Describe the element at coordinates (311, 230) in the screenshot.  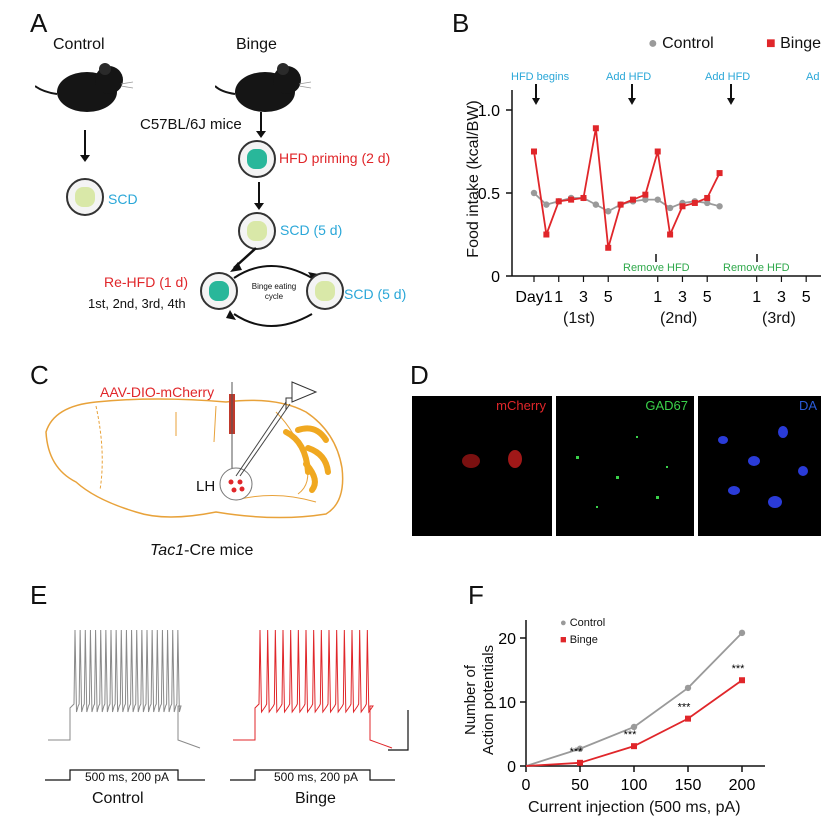
I see `scd-5d-label: SCD (5 d)` at that location.